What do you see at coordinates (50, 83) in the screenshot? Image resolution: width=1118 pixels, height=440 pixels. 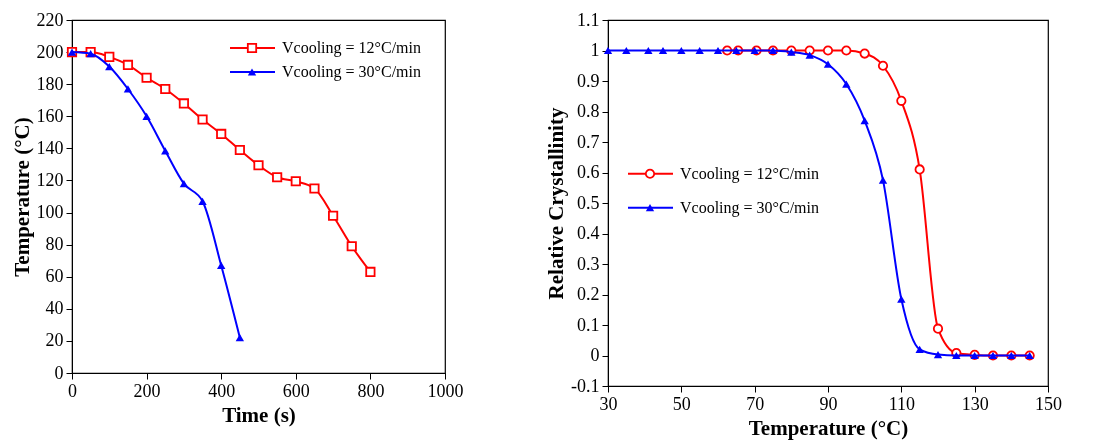 I see `y-tick-label: 180` at bounding box center [50, 83].